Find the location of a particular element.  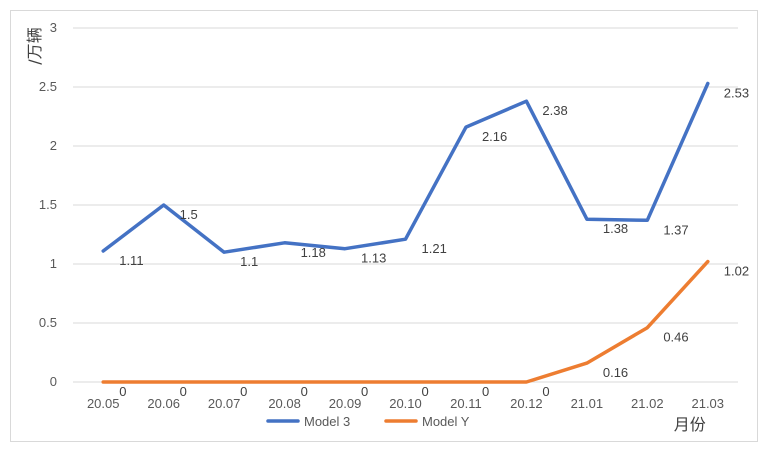

y-tick-label: 1.5 is located at coordinates (48, 204).